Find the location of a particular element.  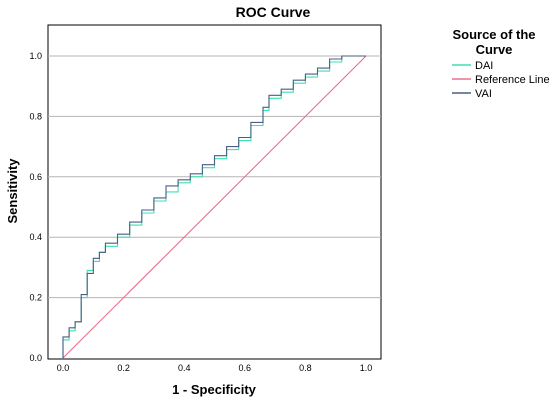

y-tick-label: 0.4 is located at coordinates (35, 237).